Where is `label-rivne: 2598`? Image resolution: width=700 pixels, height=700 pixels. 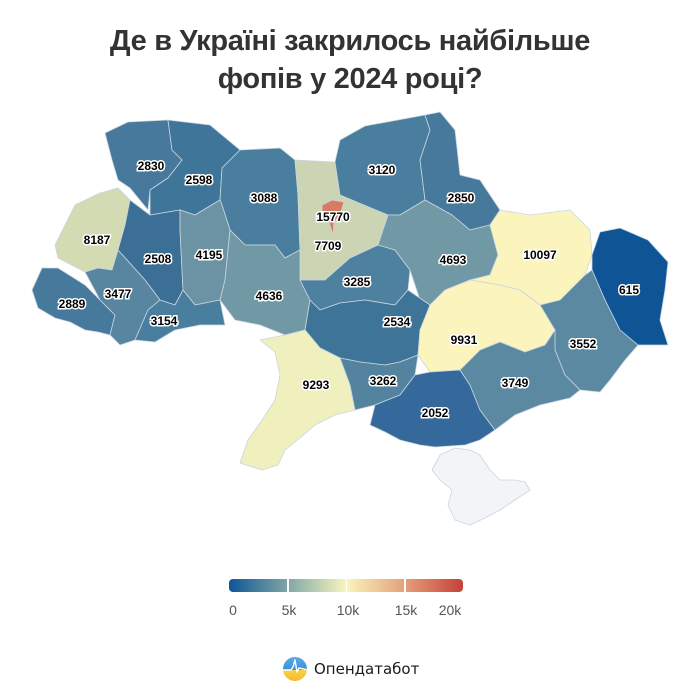 label-rivne: 2598 is located at coordinates (199, 180).